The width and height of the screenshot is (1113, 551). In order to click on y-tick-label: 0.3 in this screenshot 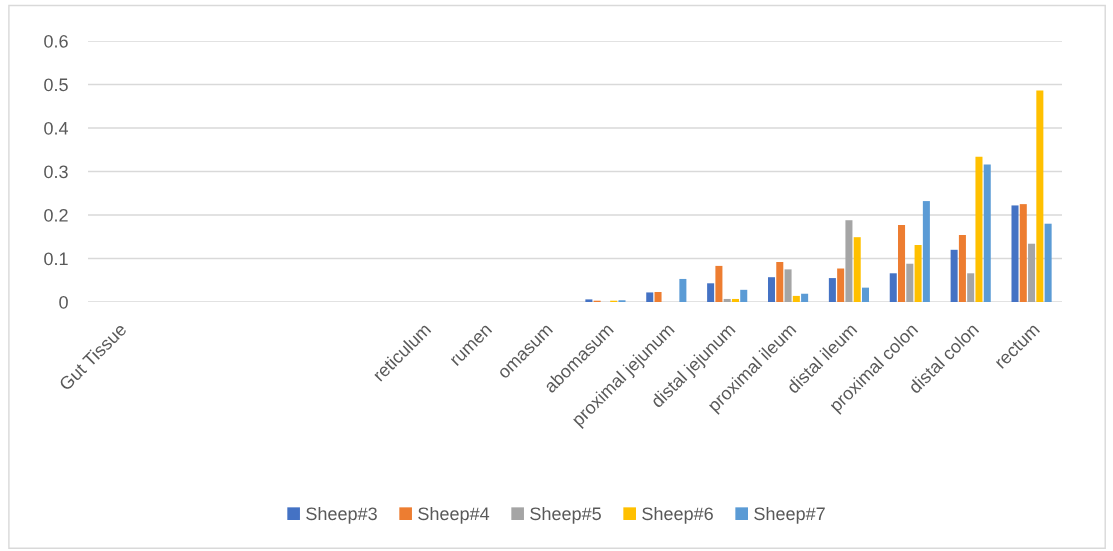, I will do `click(56, 172)`.